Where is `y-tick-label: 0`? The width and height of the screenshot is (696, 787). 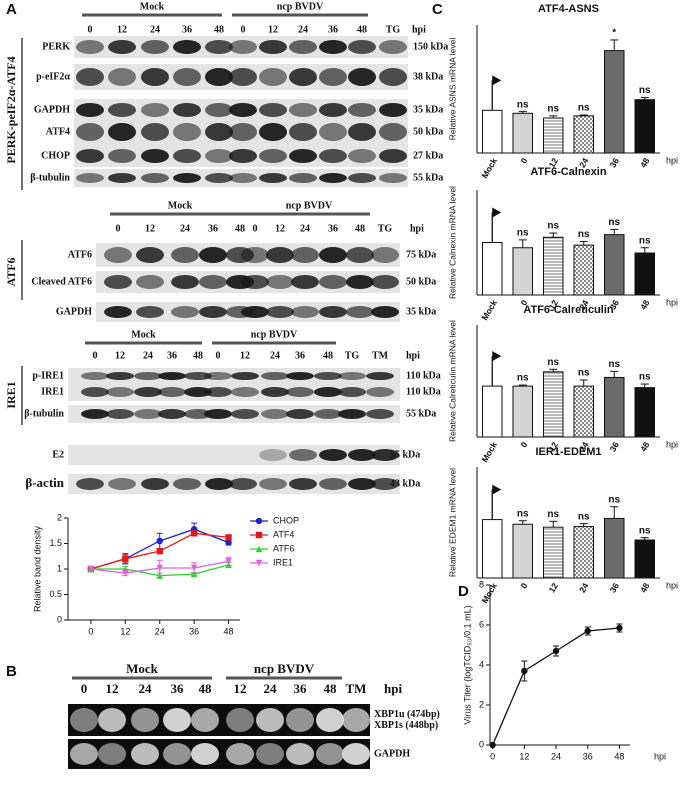 y-tick-label: 0 is located at coordinates (481, 744).